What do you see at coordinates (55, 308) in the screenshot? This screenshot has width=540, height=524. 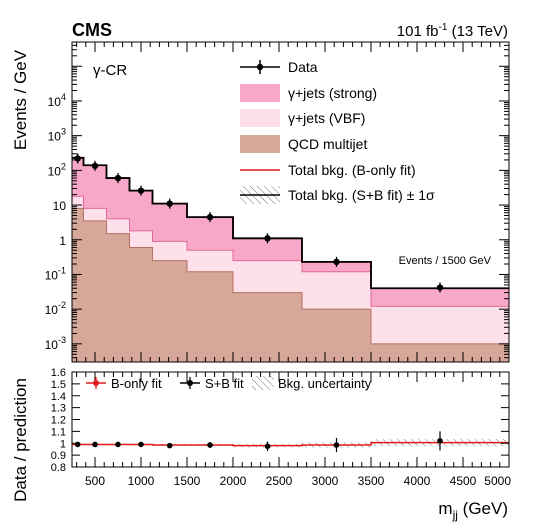 I see `main-y-tick-label-1: 10⁻²` at bounding box center [55, 308].